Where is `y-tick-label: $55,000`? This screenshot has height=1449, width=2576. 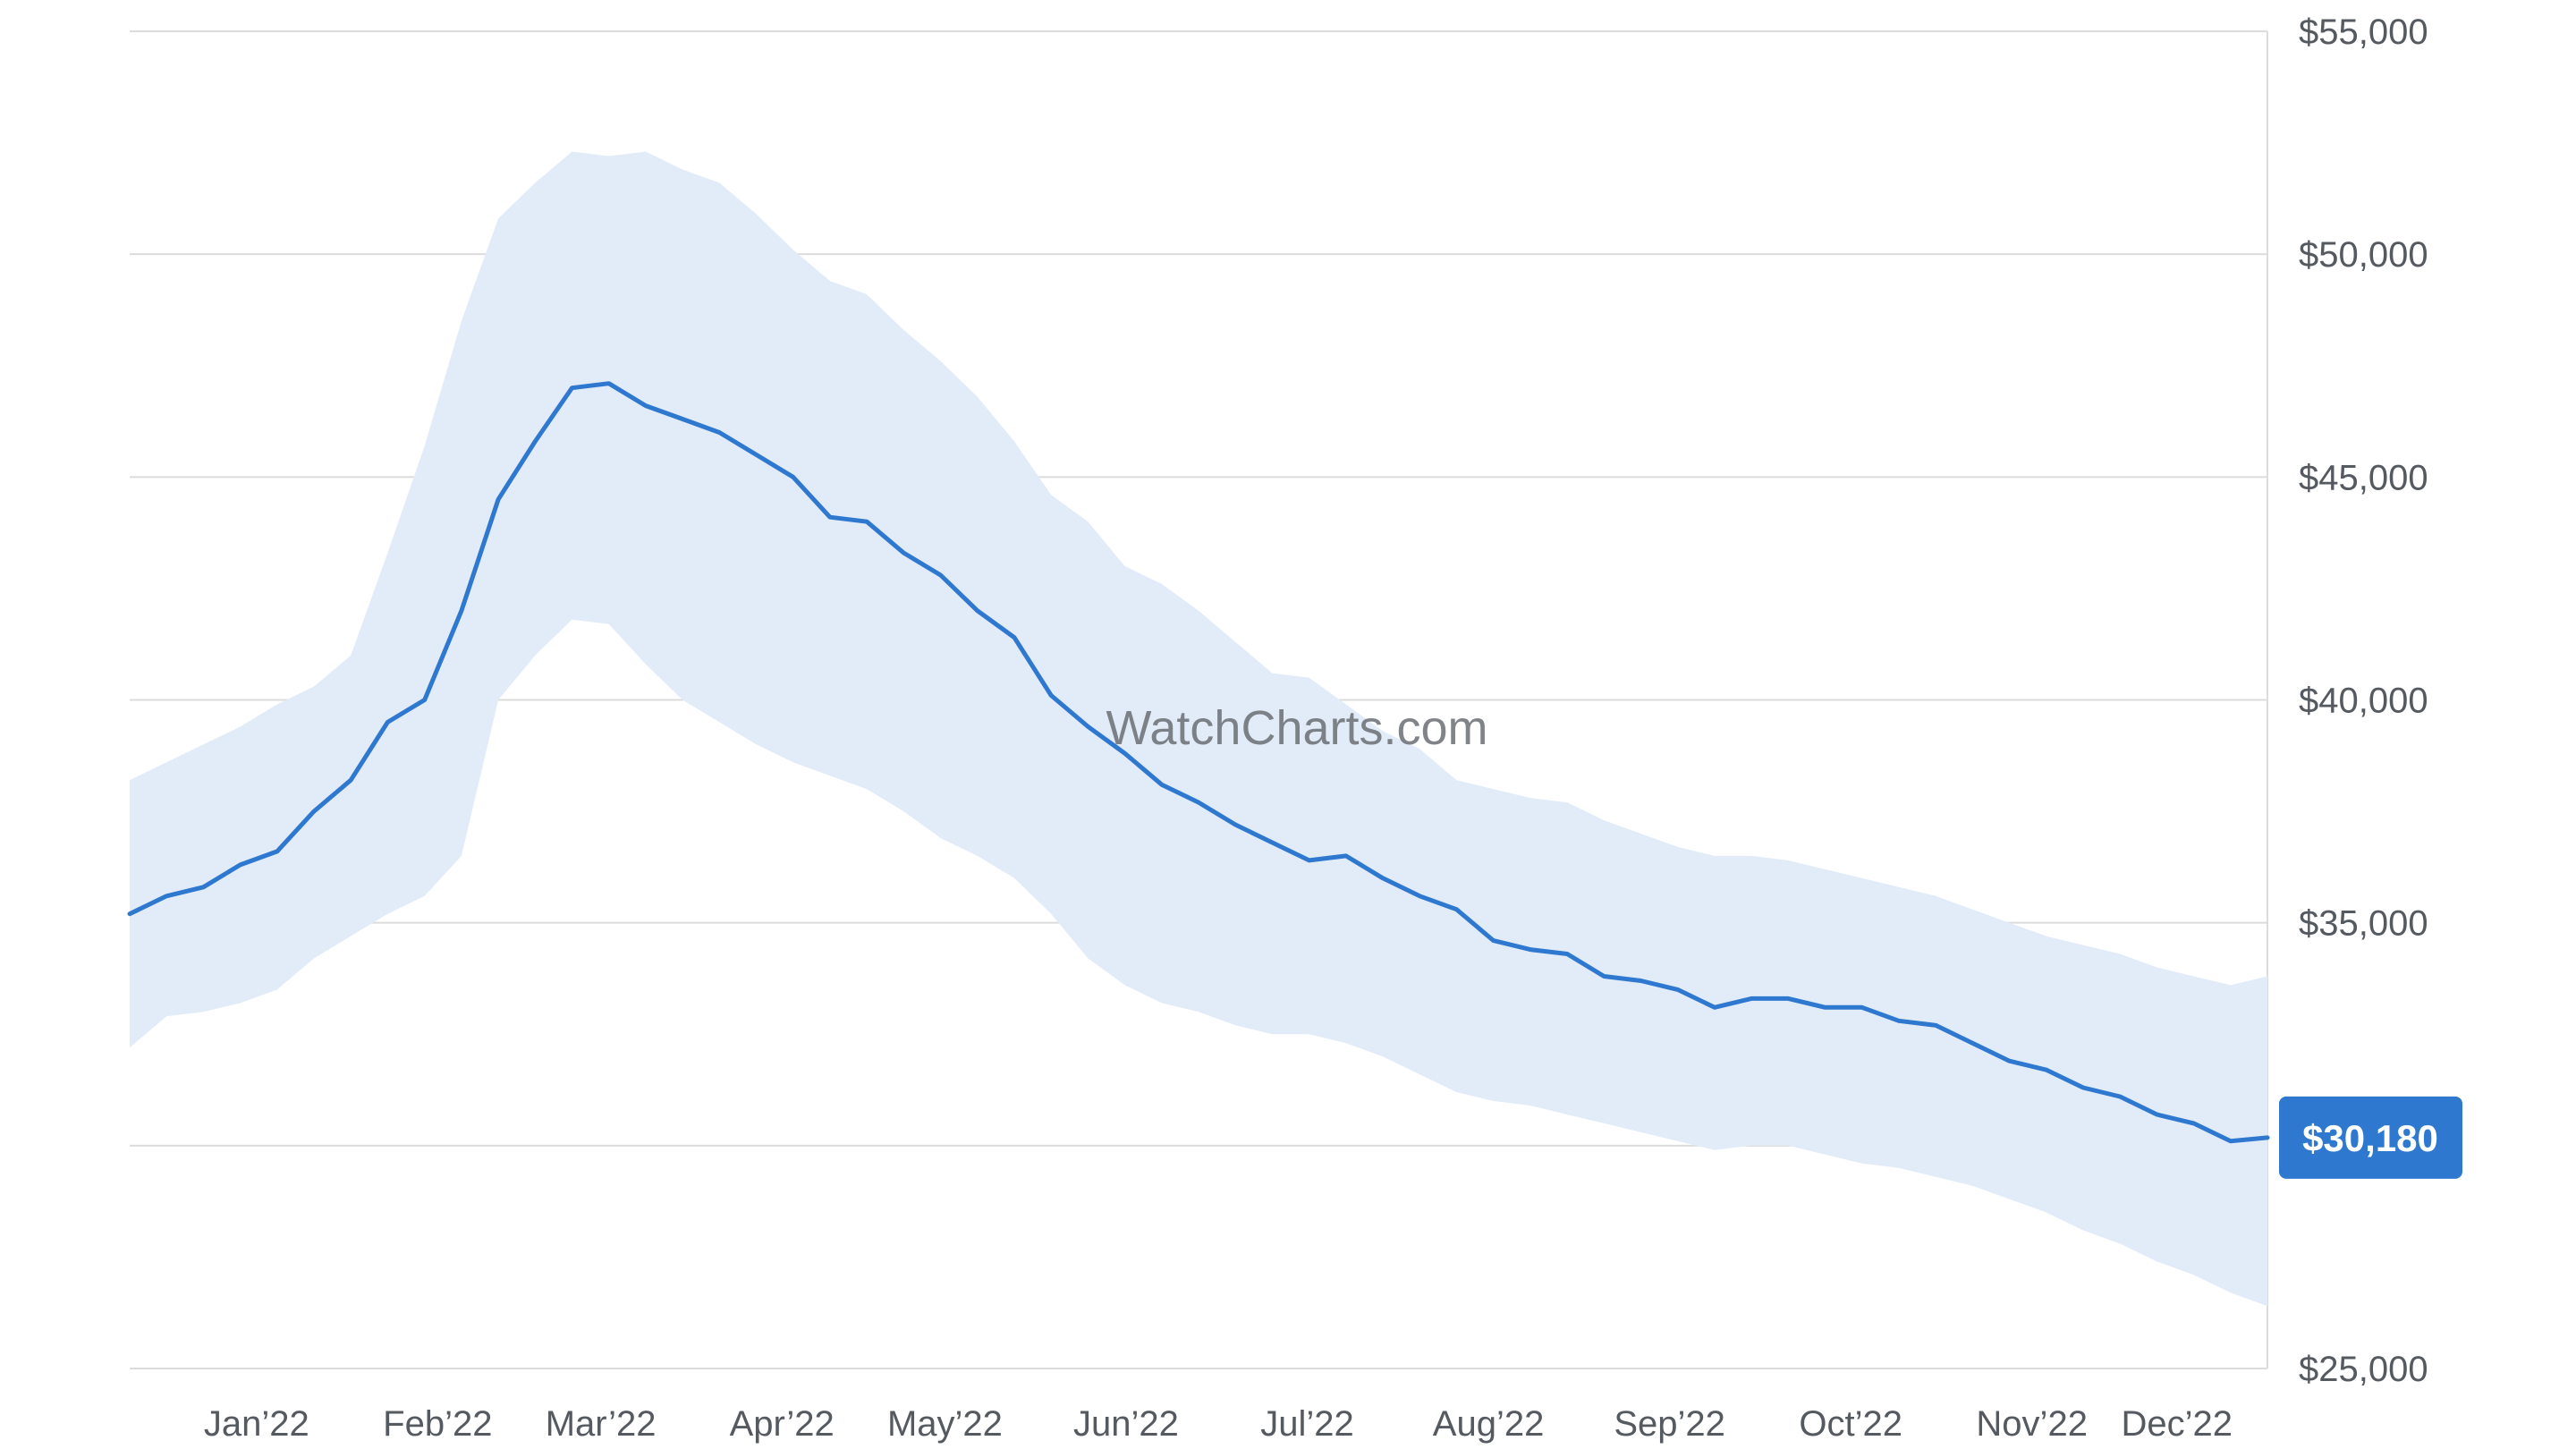 y-tick-label: $55,000 is located at coordinates (2363, 32).